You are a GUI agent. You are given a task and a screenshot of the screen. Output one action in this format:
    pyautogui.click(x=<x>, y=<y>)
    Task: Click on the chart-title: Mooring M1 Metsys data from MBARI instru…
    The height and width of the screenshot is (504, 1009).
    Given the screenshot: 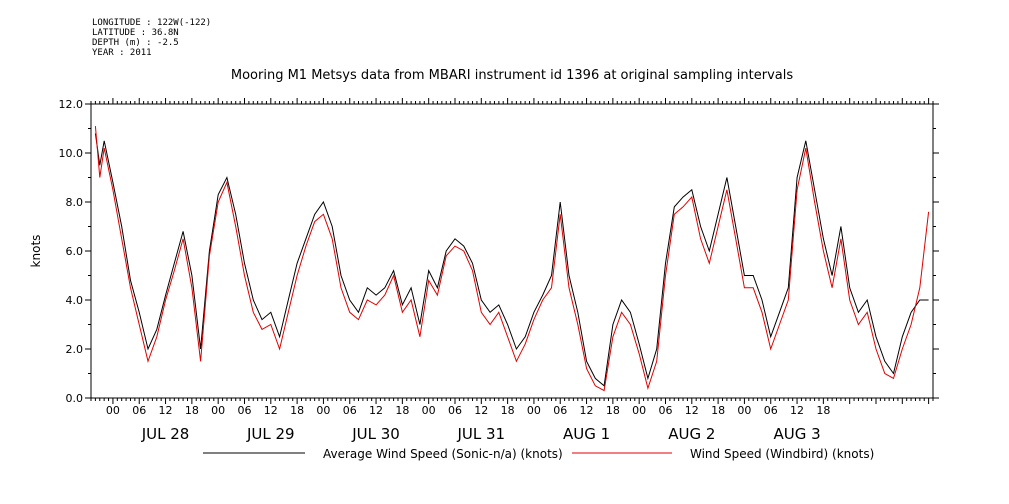 What is the action you would take?
    pyautogui.click(x=512, y=75)
    